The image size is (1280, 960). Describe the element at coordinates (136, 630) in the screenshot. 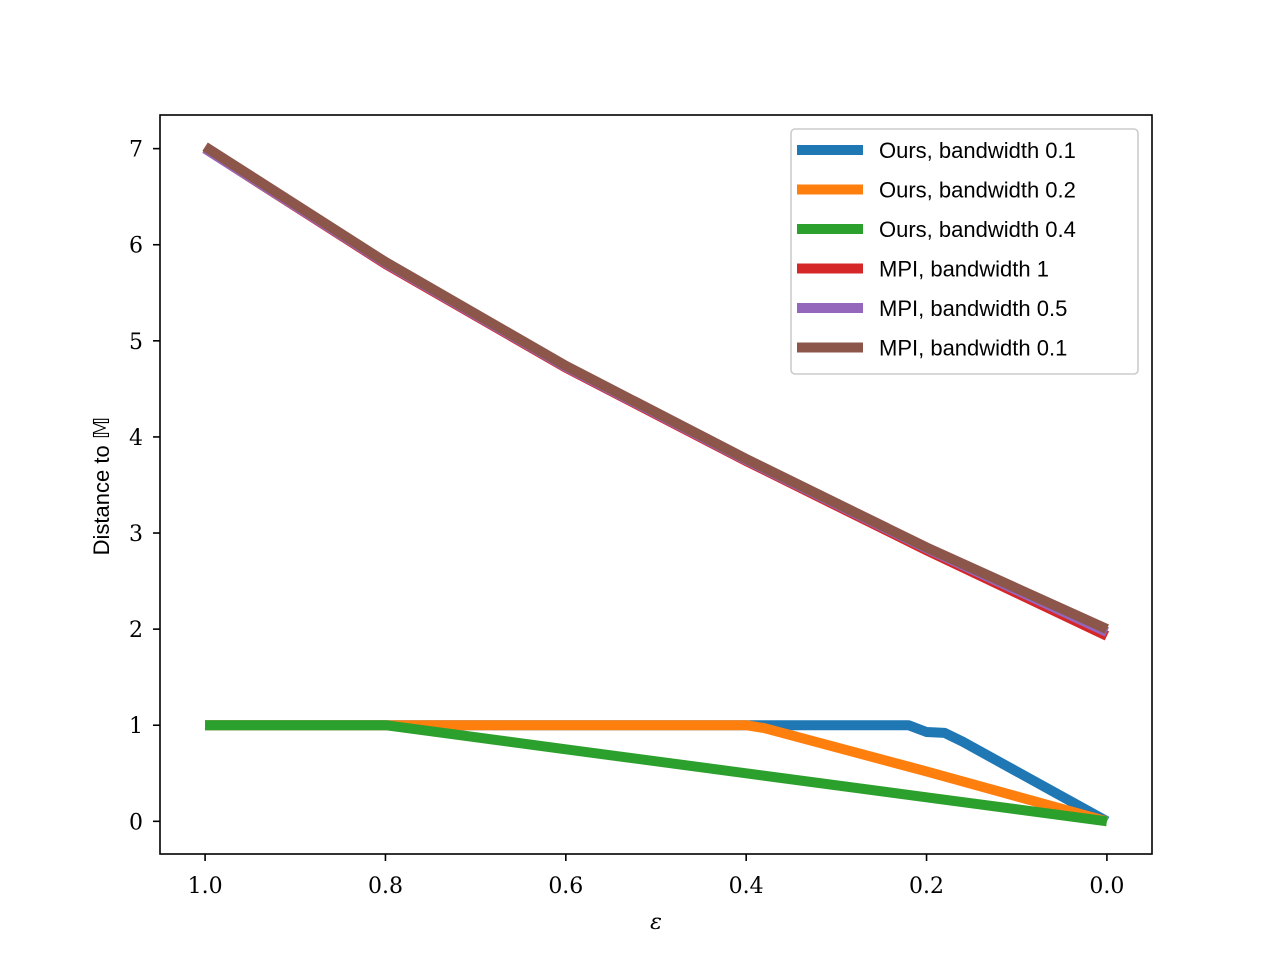

I see `y-tick-label: 2` at that location.